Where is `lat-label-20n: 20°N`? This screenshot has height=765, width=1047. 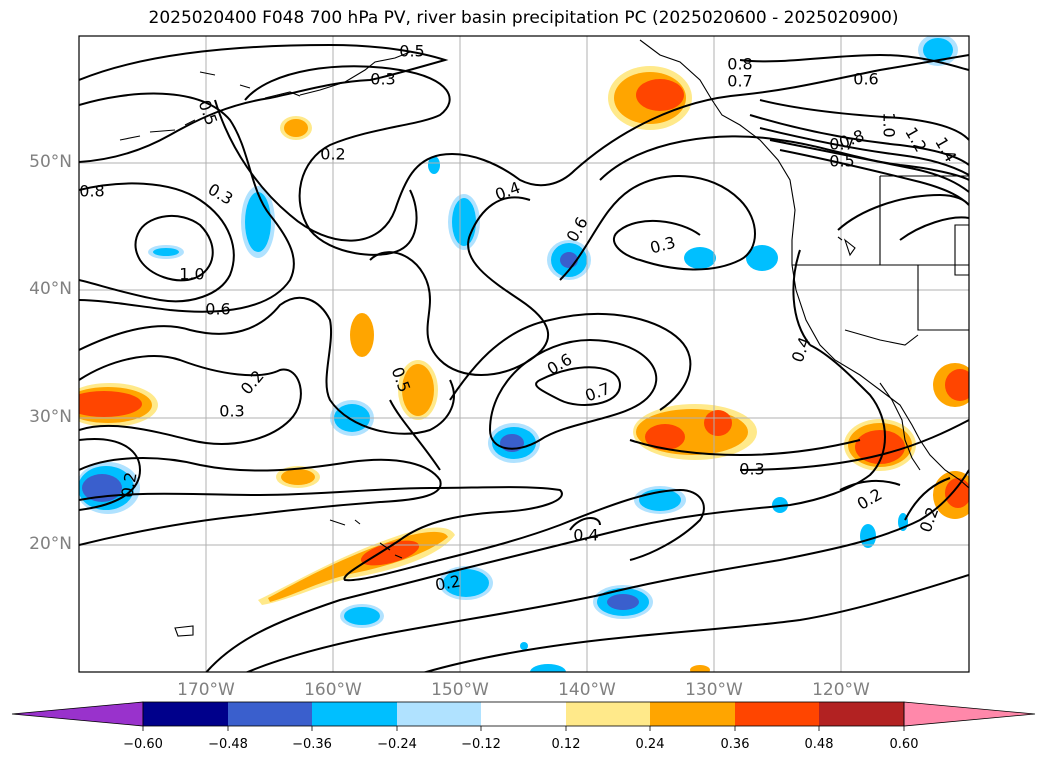 lat-label-20n: 20°N is located at coordinates (50, 544).